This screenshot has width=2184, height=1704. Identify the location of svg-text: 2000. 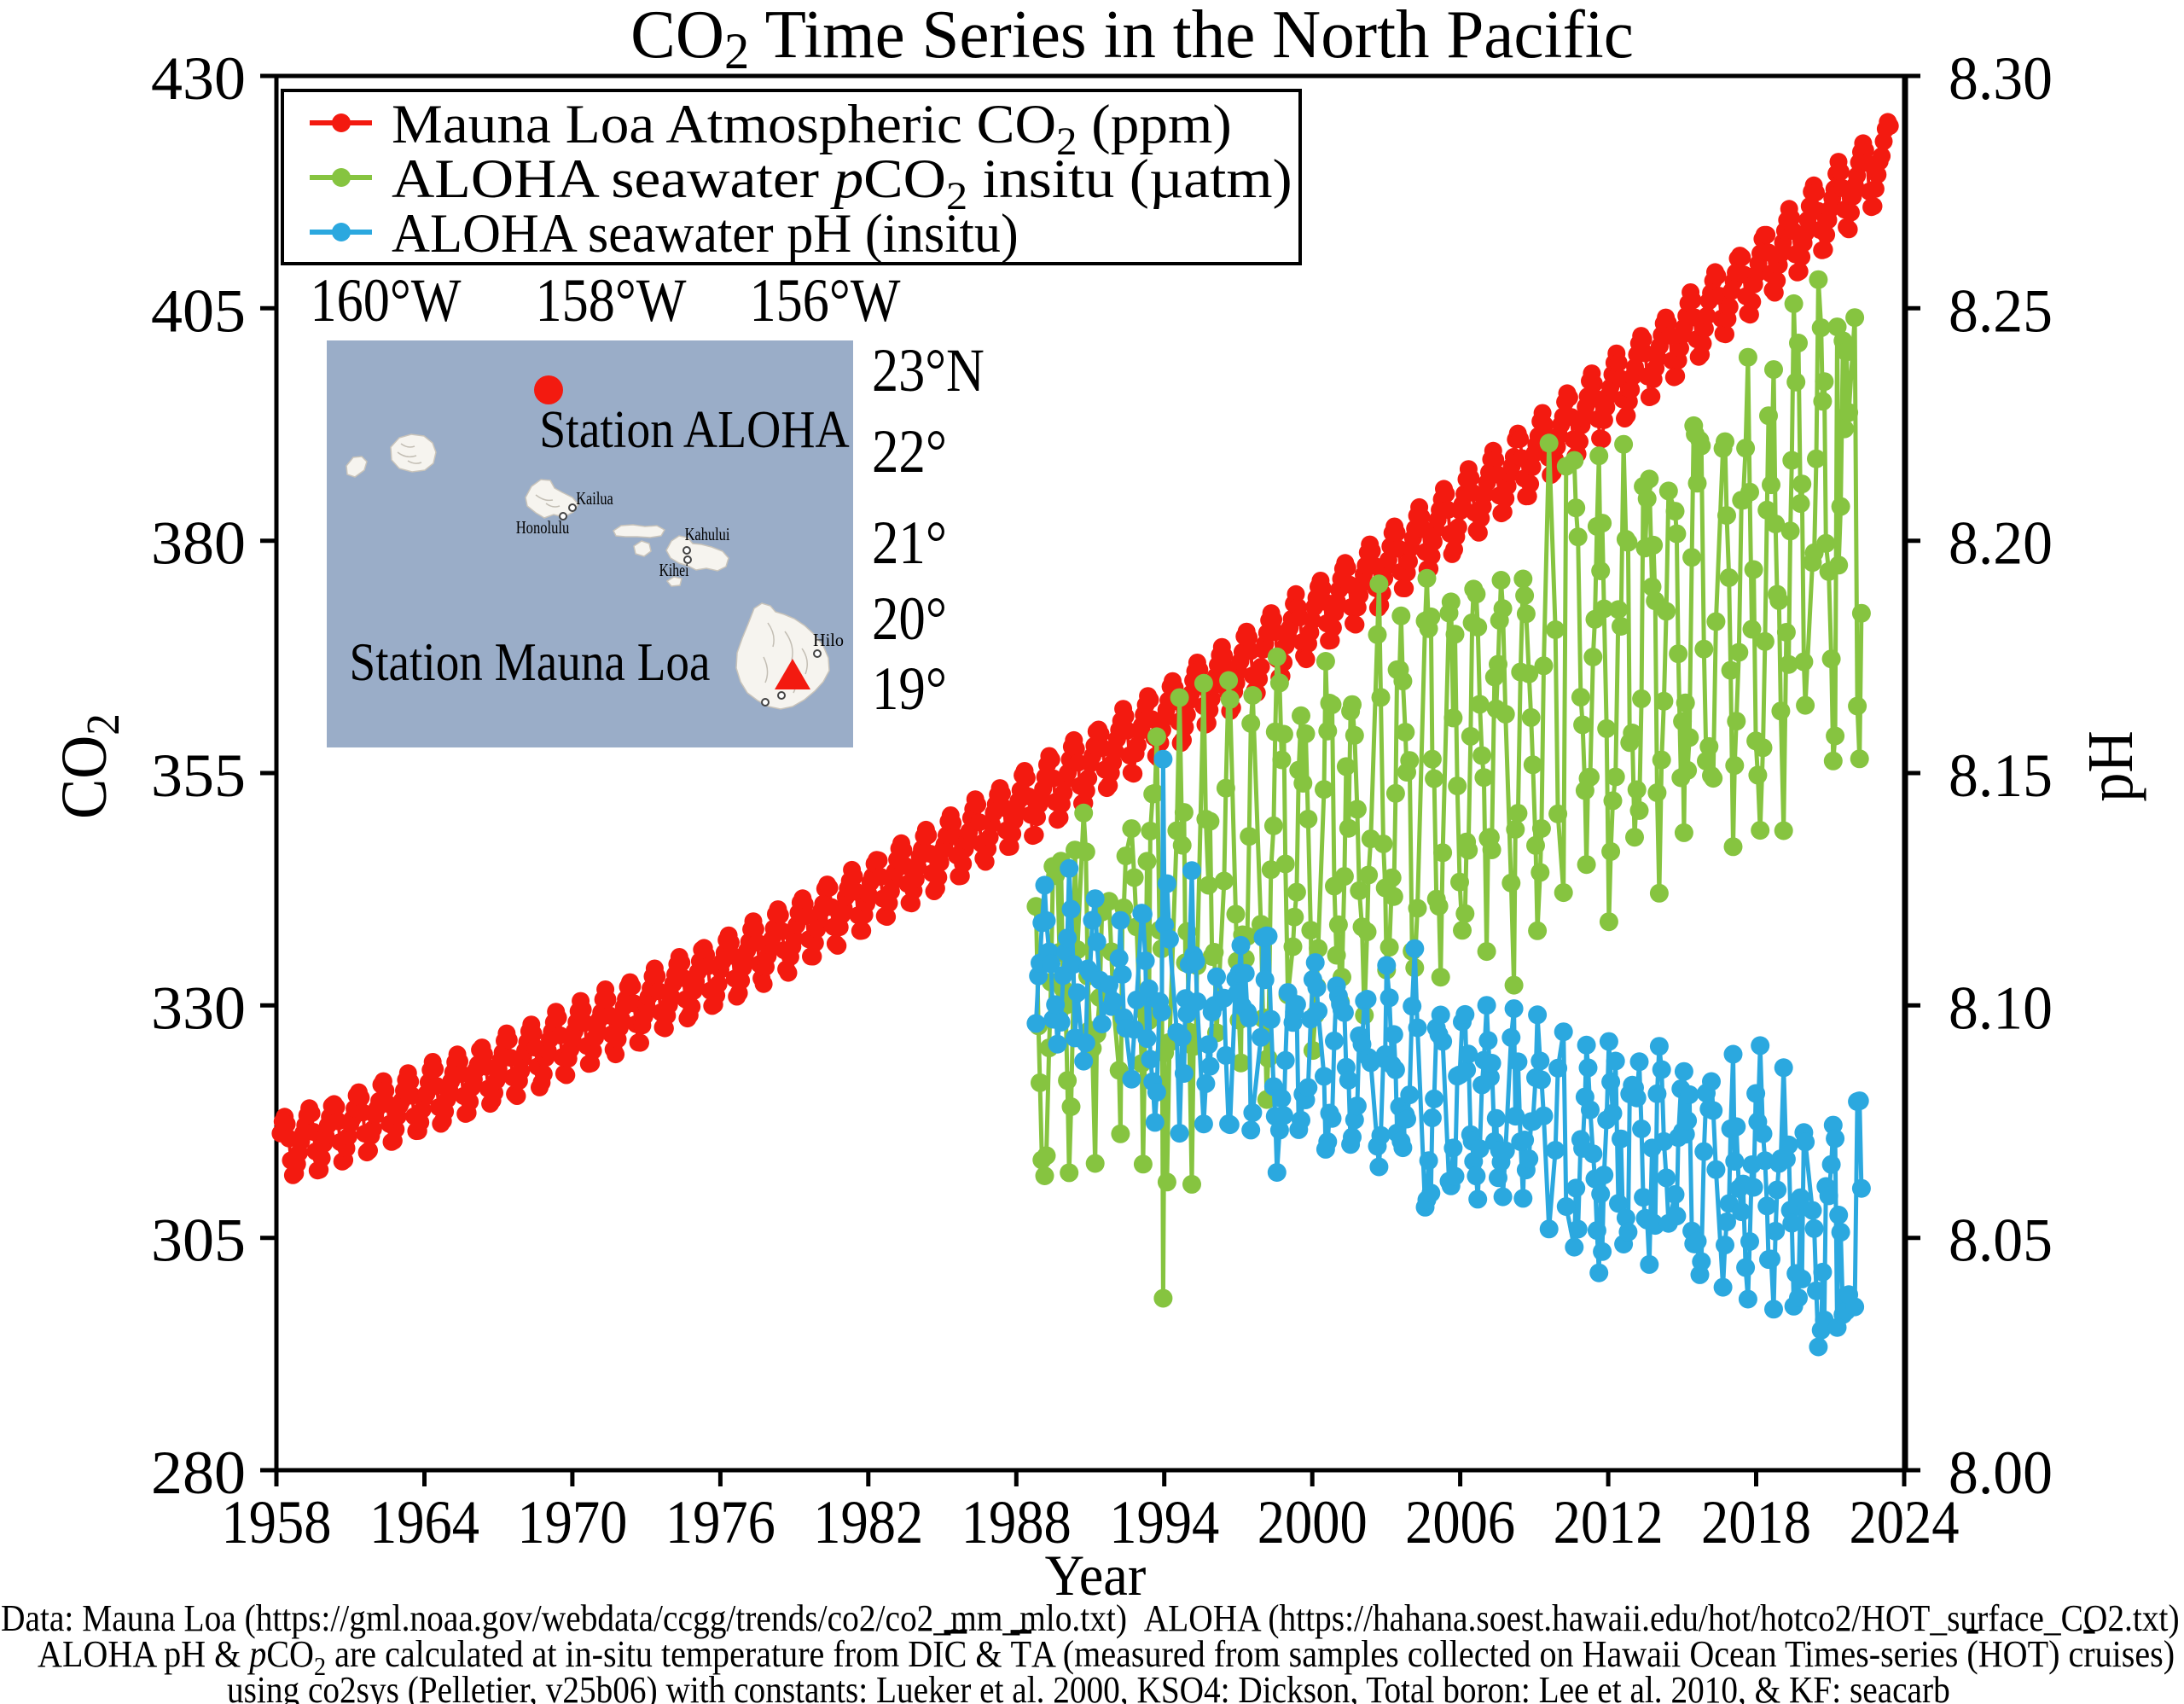
(1313, 1522).